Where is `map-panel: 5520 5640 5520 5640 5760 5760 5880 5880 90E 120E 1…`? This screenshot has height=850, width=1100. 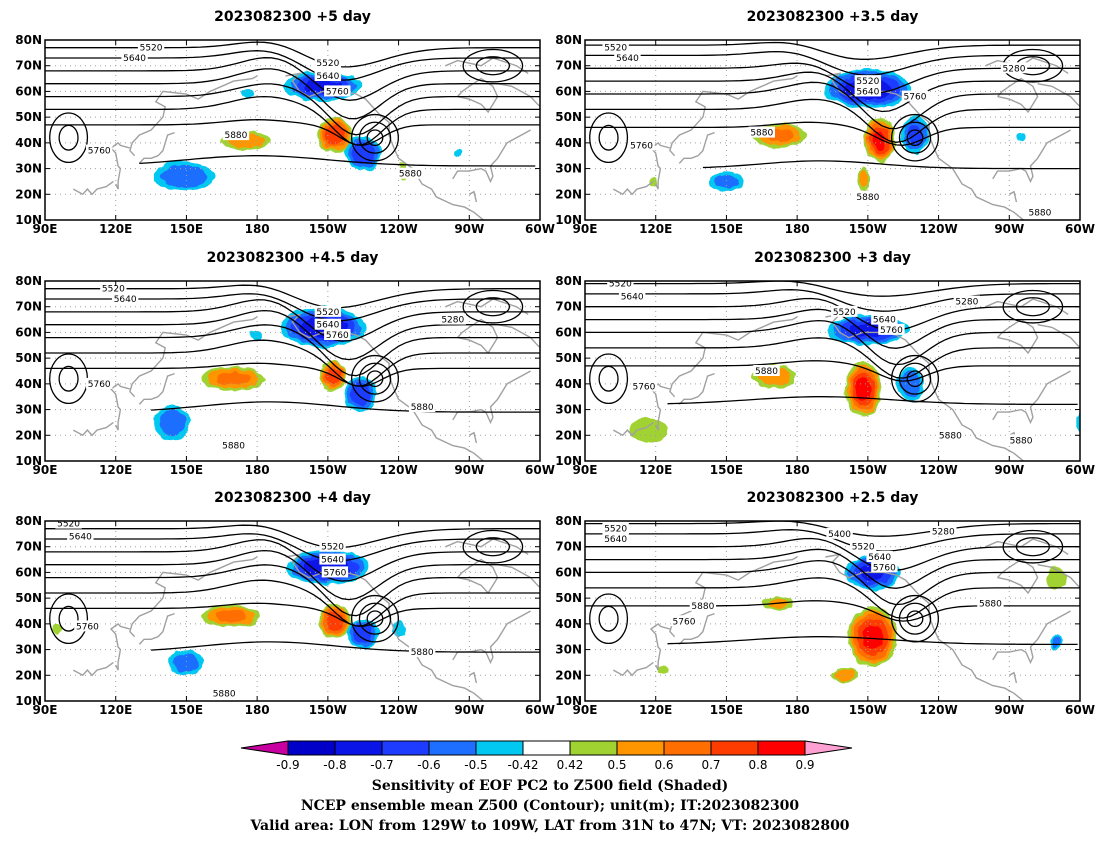 map-panel: 5520 5640 5520 5640 5760 5760 5880 5880 90E 120E 1… is located at coordinates (285, 603).